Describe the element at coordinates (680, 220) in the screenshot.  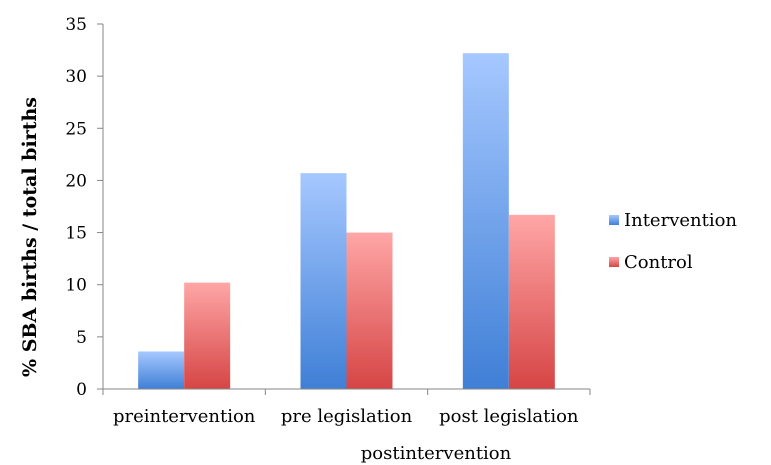
I see `legend-label-intervention: Intervention` at that location.